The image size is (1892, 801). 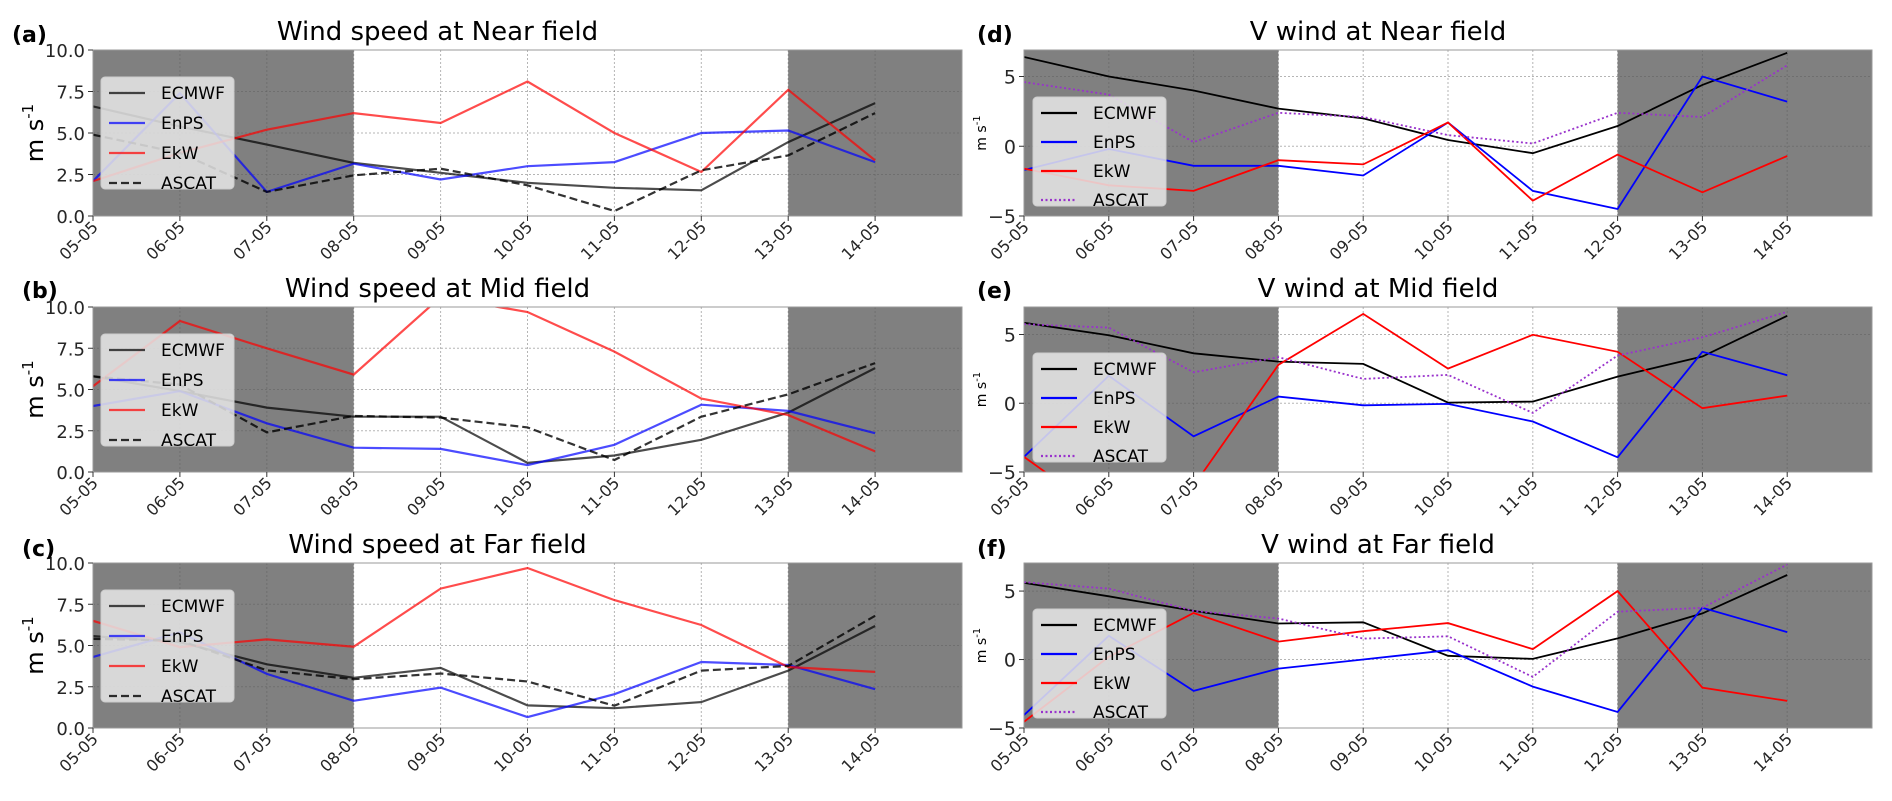 I want to click on chart-title: V wind at Mid field, so click(x=1378, y=289).